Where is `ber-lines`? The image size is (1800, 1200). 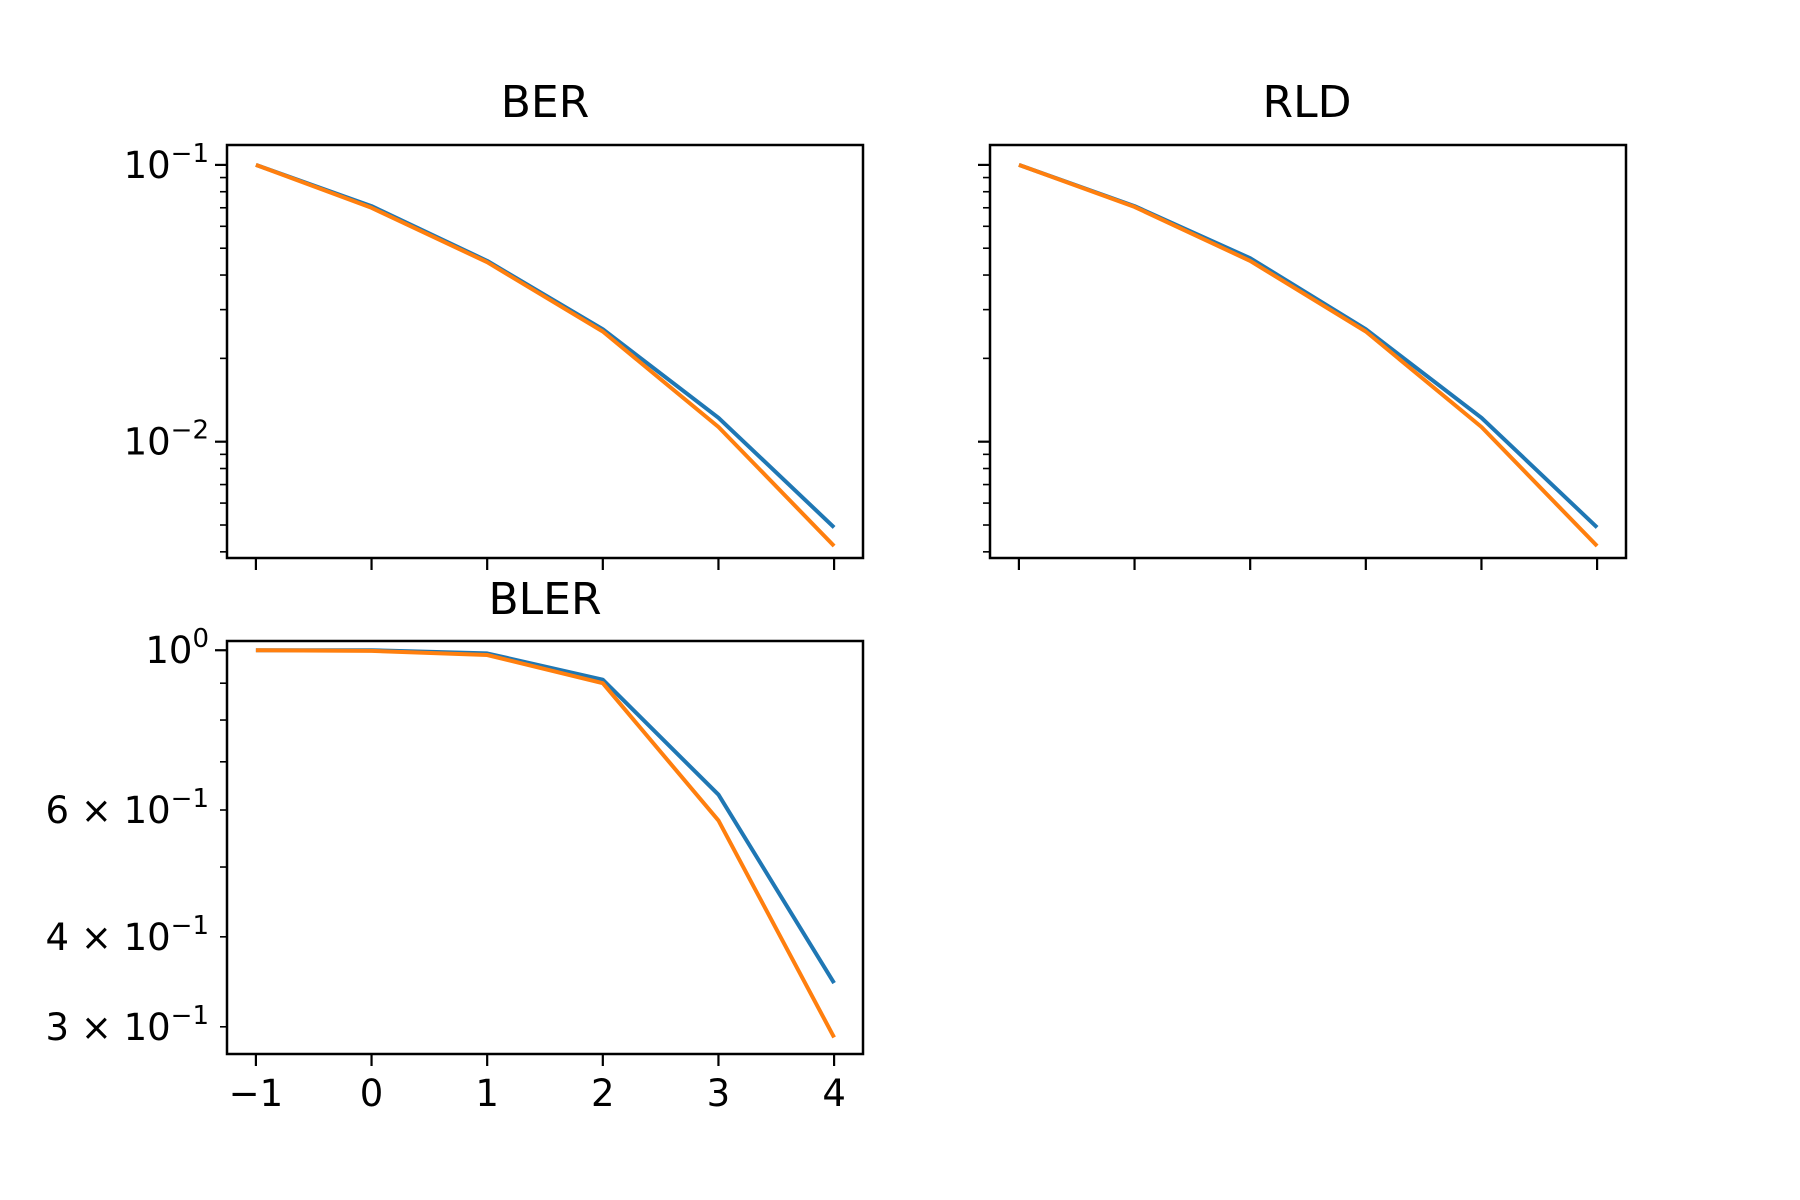
ber-lines is located at coordinates (545, 355).